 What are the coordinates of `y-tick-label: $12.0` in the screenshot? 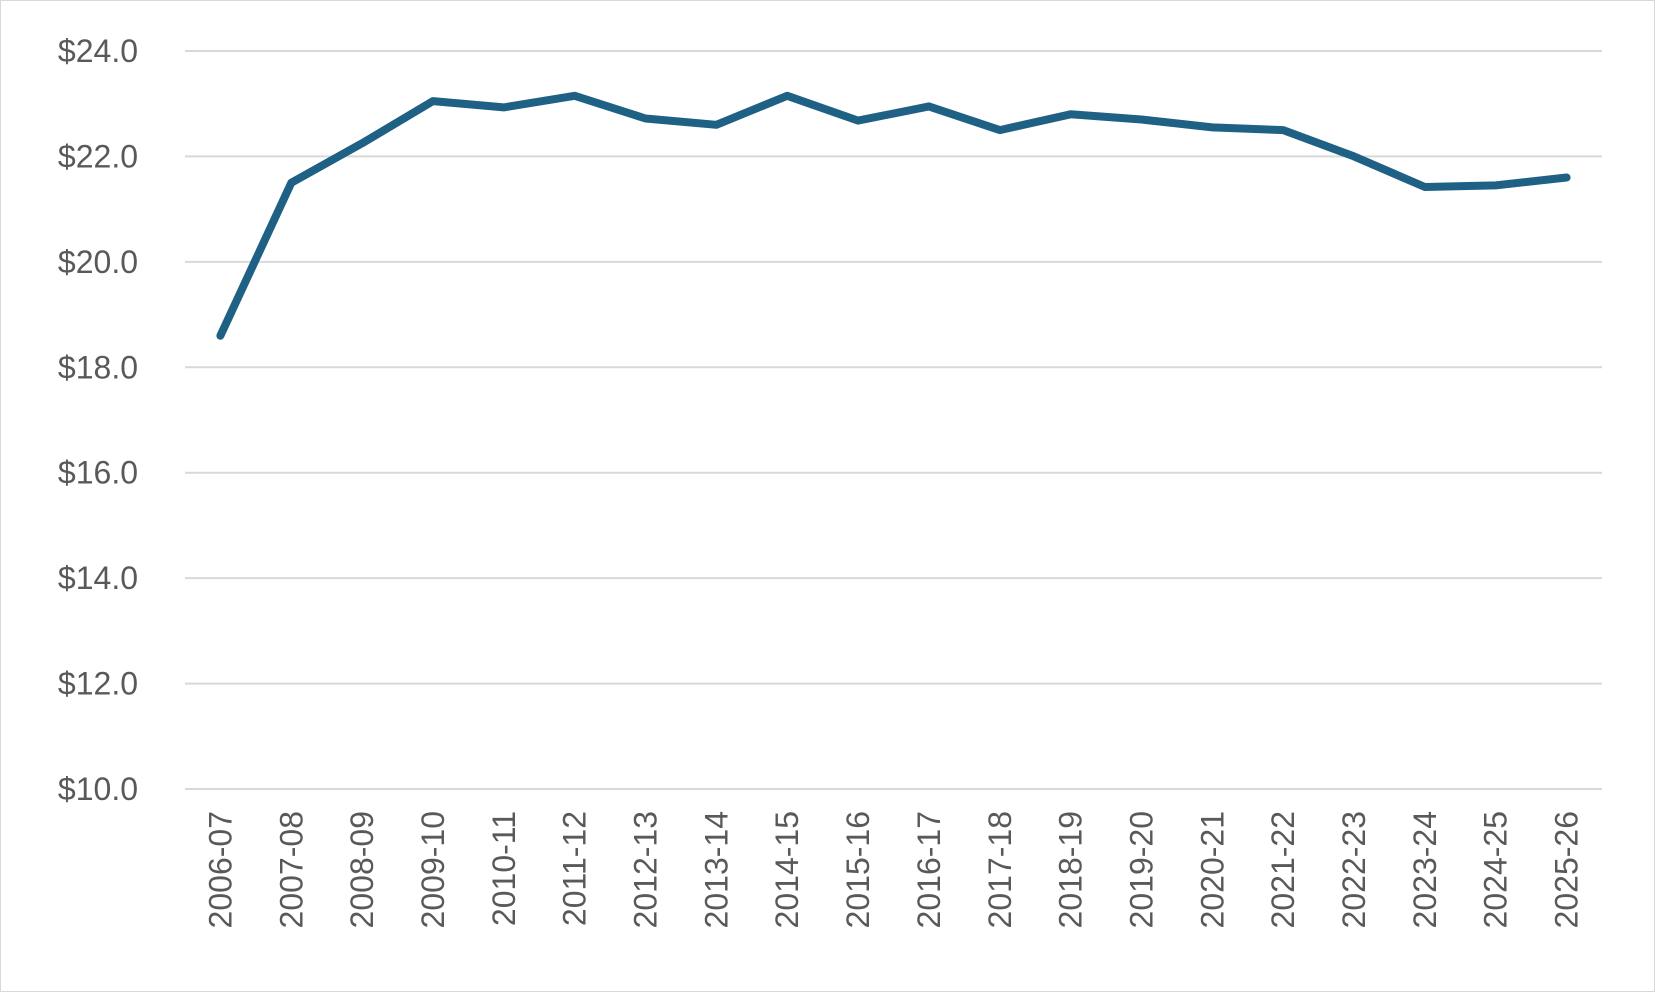 It's located at (98, 684).